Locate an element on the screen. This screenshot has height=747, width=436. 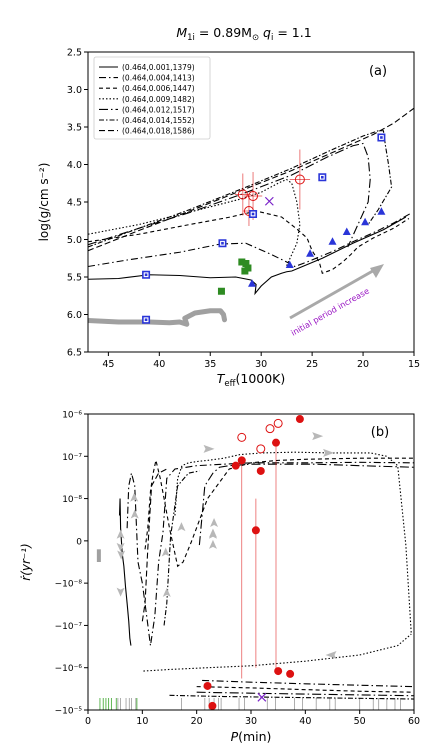
x-tick-label: 45 is located at coordinates (108, 364).